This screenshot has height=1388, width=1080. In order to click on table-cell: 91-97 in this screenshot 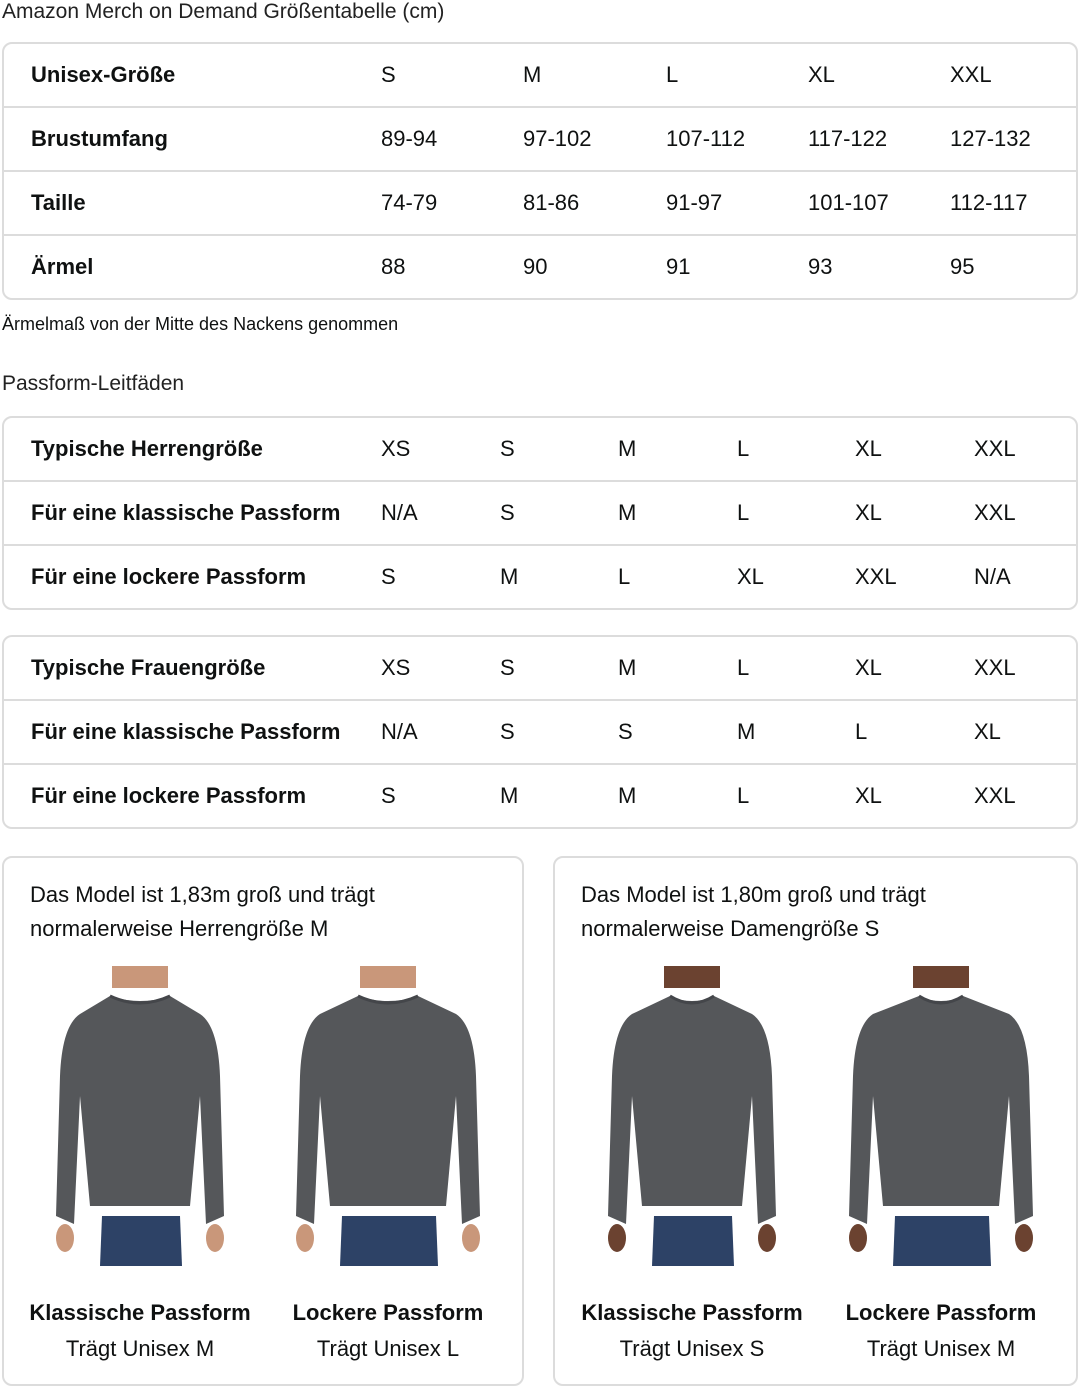, I will do `click(694, 202)`.